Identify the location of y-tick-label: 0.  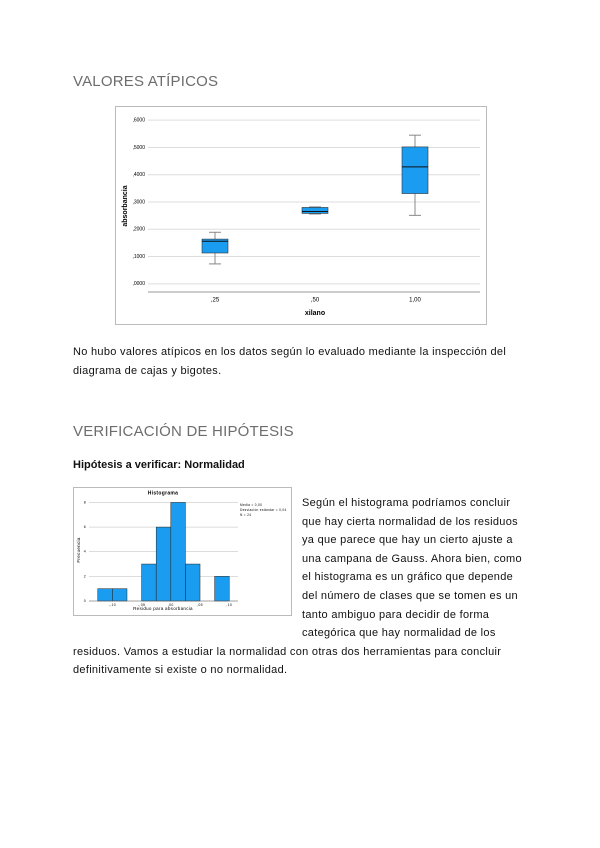
(85, 601).